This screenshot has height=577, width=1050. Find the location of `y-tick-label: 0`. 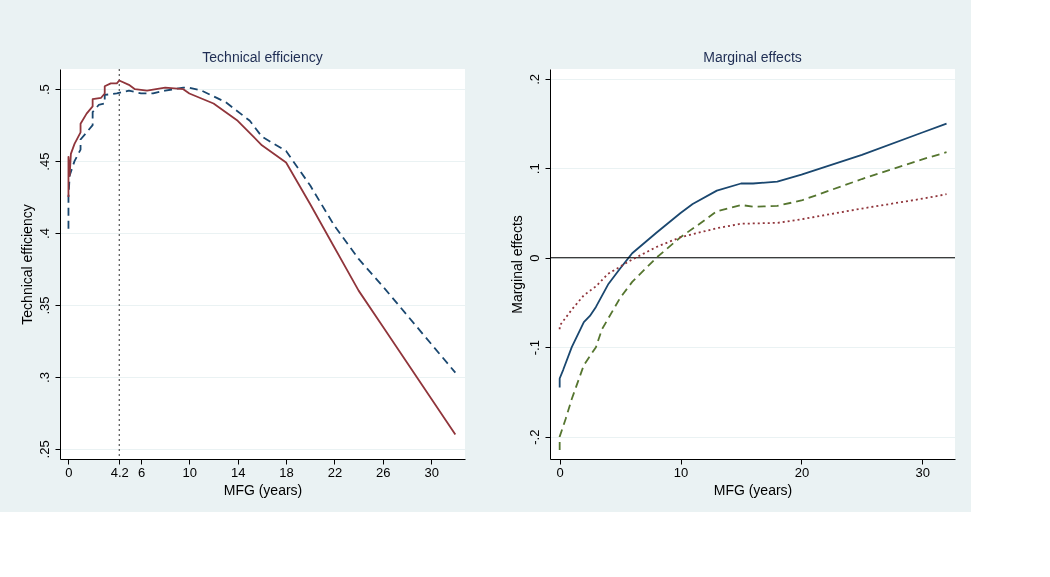

y-tick-label: 0 is located at coordinates (534, 258).